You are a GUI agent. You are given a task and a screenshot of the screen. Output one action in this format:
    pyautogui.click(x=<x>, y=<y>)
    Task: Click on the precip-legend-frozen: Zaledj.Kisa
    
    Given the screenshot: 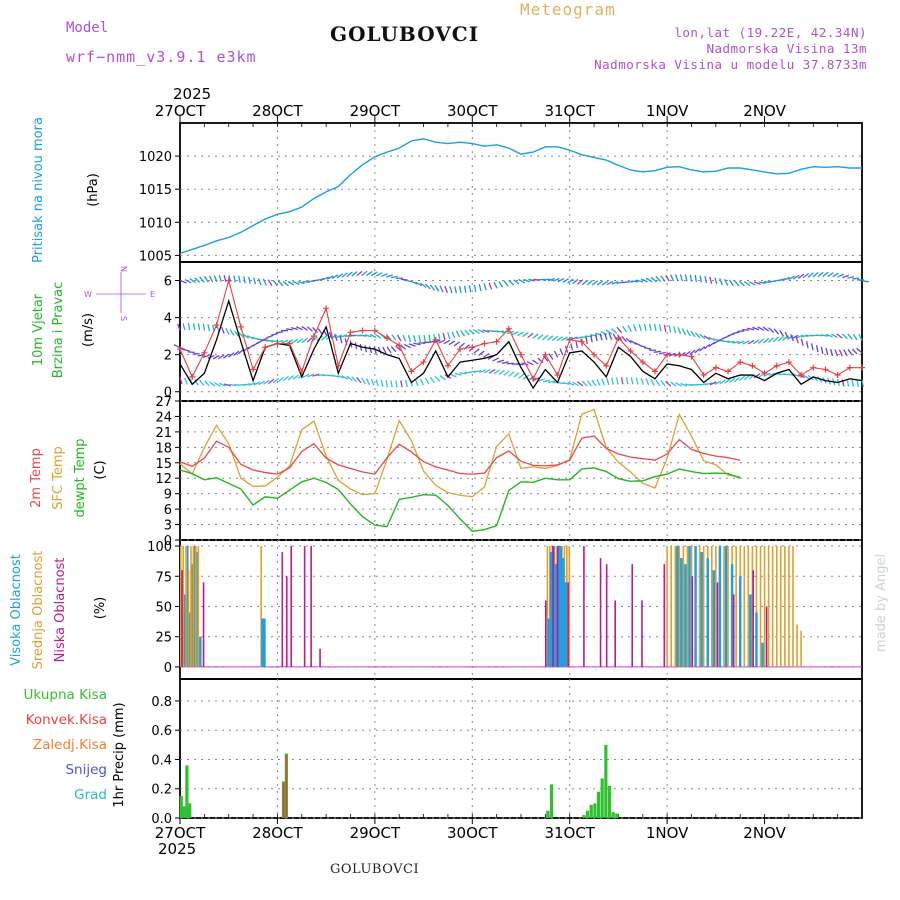 What is the action you would take?
    pyautogui.click(x=70, y=745)
    